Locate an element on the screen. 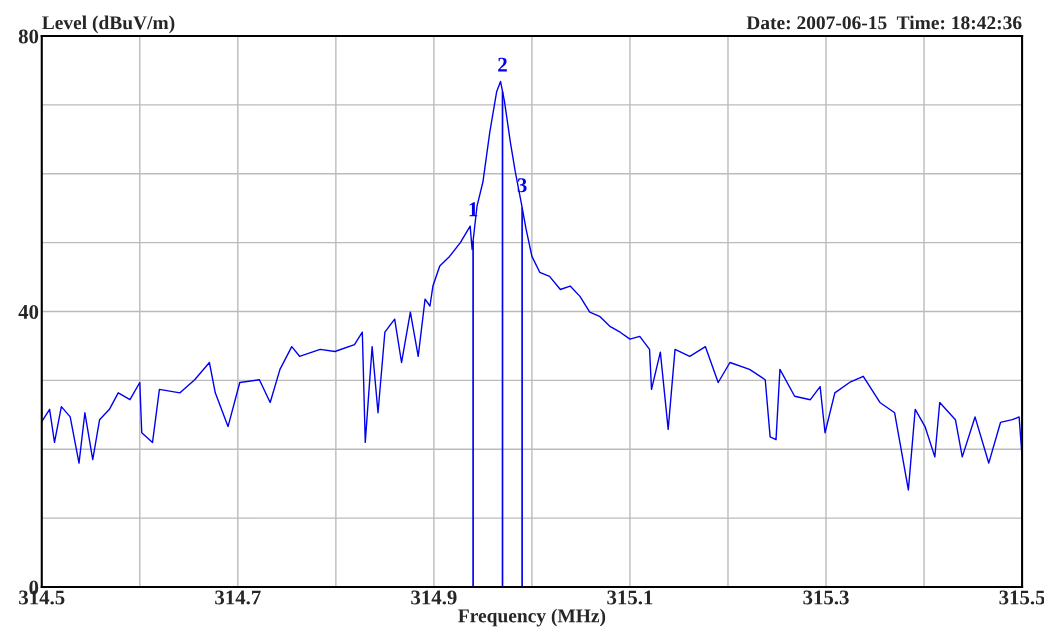 This screenshot has width=1044, height=643. y-axis-title: Level (dBuV/m) is located at coordinates (108, 24).